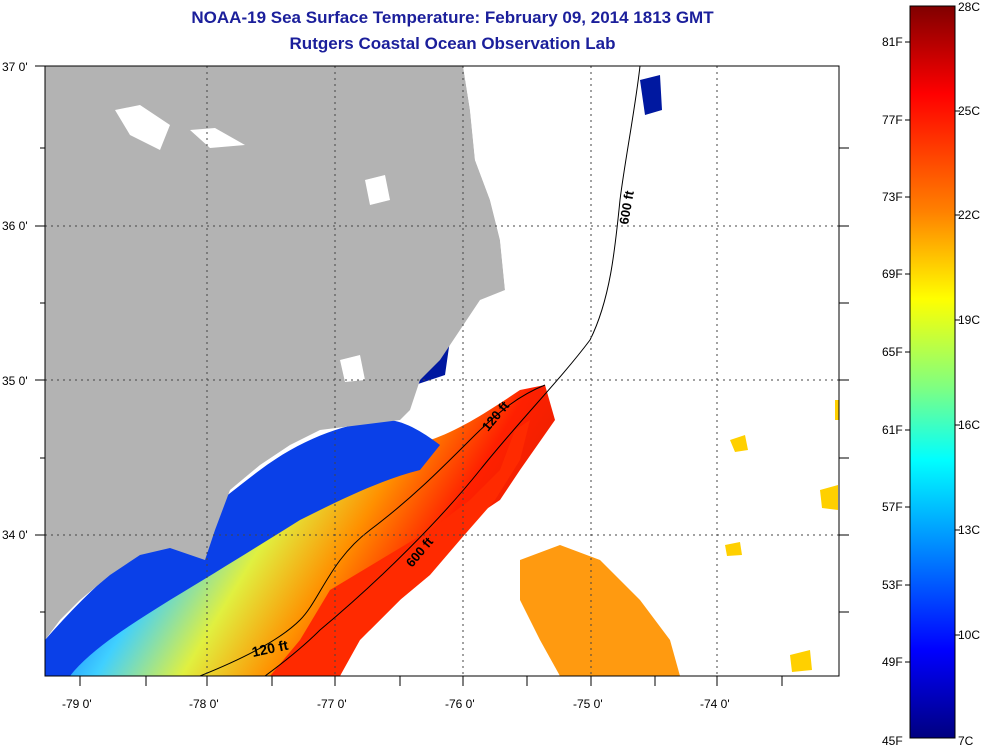  I want to click on lon-label: -77 0', so click(332, 704).